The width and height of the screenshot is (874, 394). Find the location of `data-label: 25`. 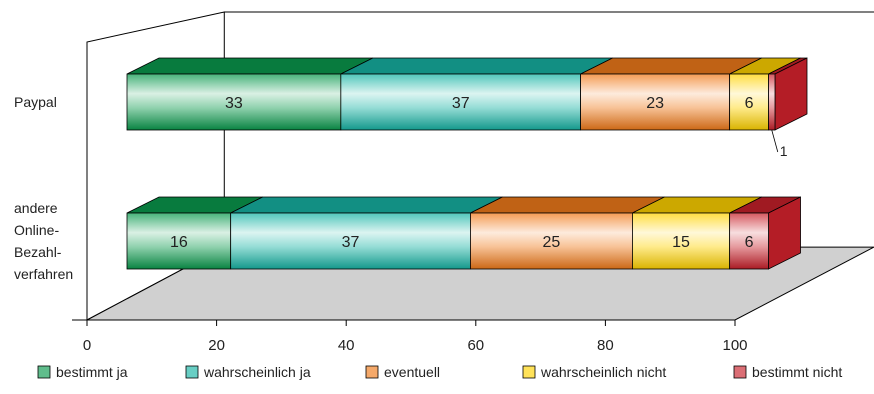

data-label: 25 is located at coordinates (552, 242).